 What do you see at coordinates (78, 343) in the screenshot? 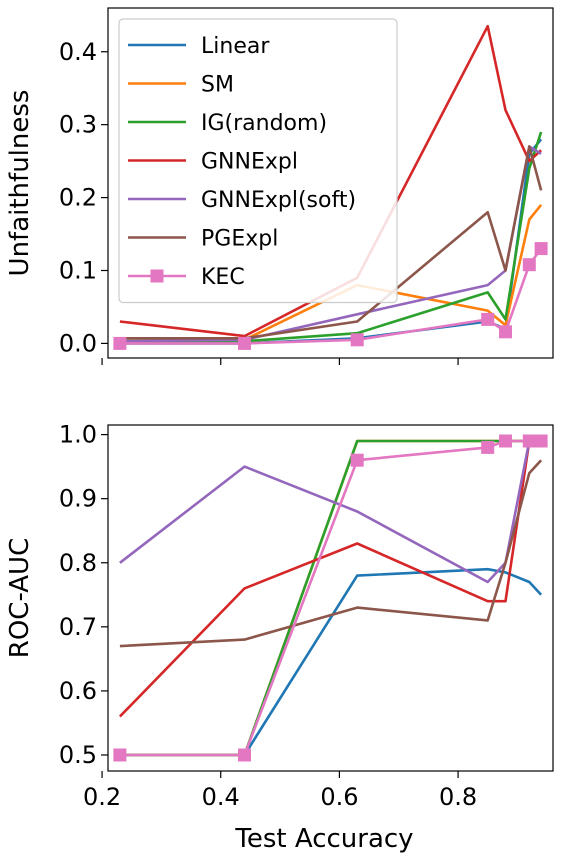
I see `y-tick-label: 0.0` at bounding box center [78, 343].